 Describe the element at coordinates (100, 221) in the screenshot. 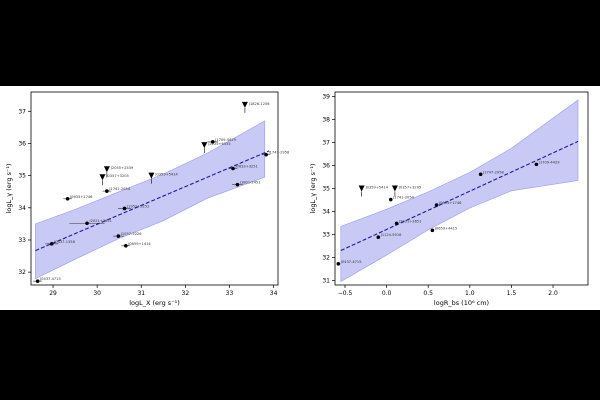

I see `left-point-label: J2021+3651` at that location.